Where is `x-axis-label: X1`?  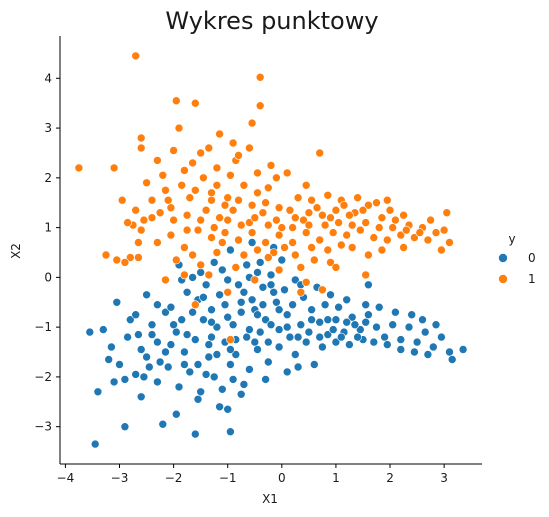 x-axis-label: X1 is located at coordinates (270, 499).